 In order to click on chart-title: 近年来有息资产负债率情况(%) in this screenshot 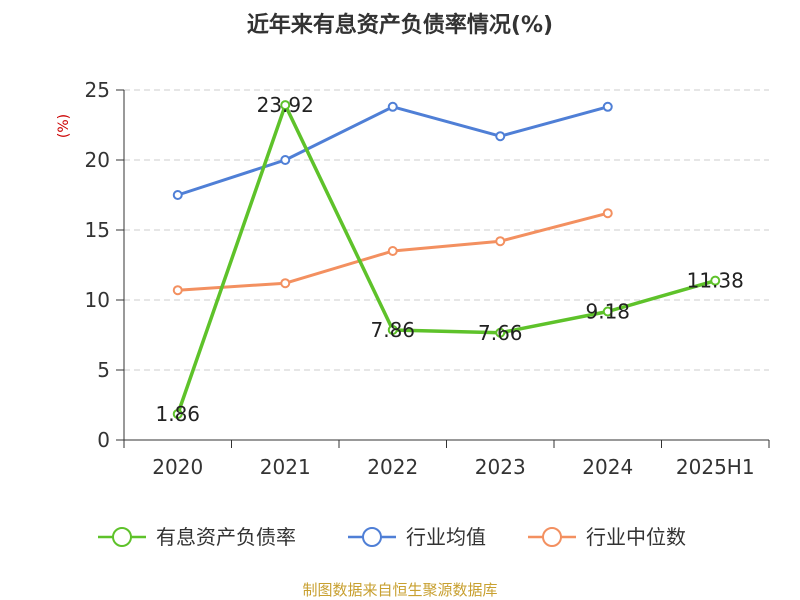, I will do `click(400, 25)`.